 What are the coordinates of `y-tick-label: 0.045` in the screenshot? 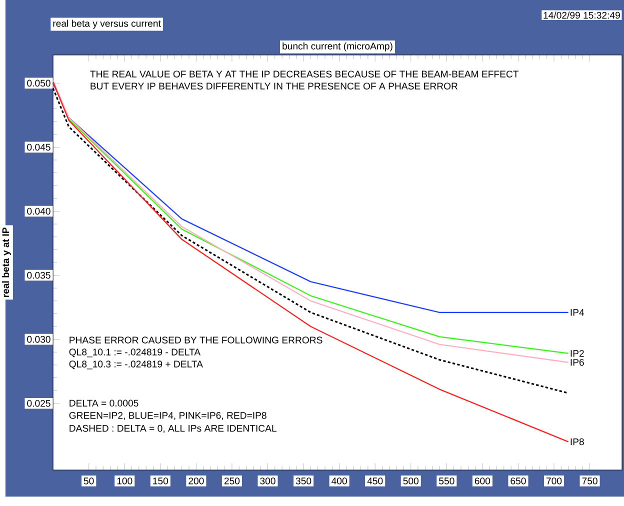 It's located at (38, 147).